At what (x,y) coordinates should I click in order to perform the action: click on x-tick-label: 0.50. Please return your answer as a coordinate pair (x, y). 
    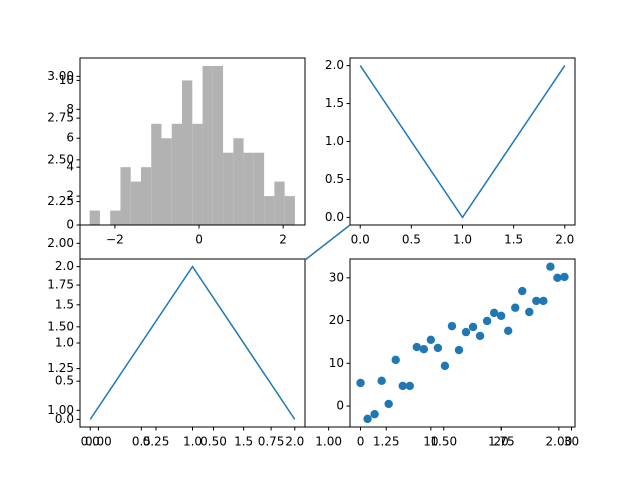
    Looking at the image, I should click on (213, 442).